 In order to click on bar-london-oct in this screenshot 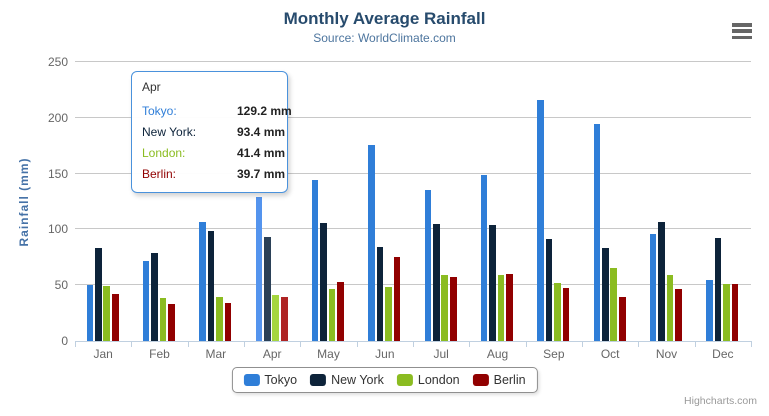, I will do `click(614, 304)`.